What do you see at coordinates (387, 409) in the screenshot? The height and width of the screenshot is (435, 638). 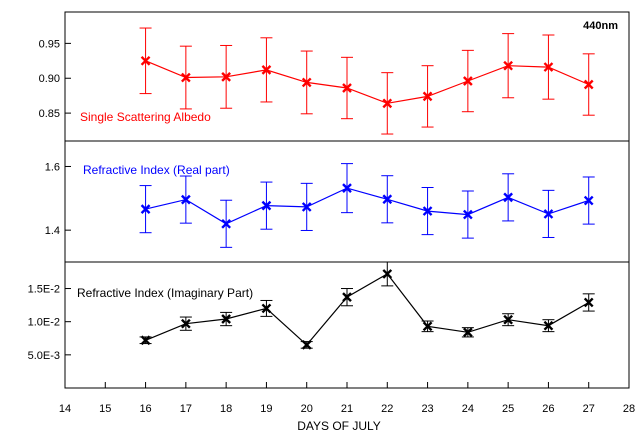 I see `x-tick-label: 22` at bounding box center [387, 409].